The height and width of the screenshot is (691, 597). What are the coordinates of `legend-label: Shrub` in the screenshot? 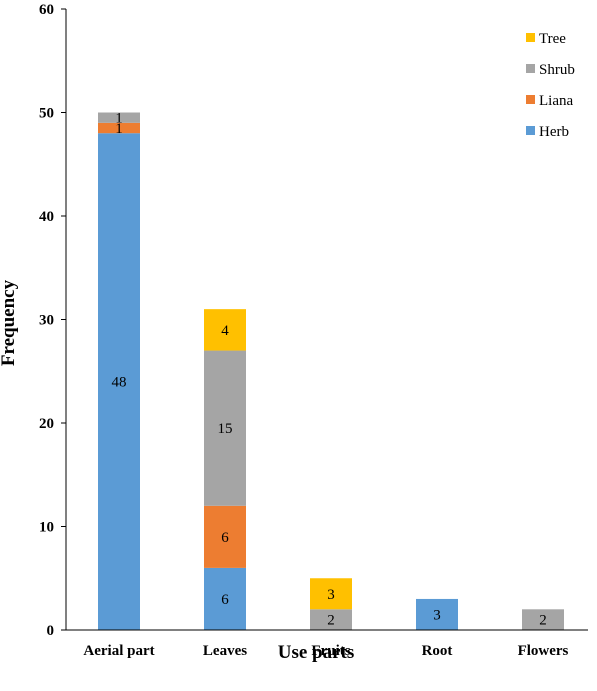 It's located at (557, 70).